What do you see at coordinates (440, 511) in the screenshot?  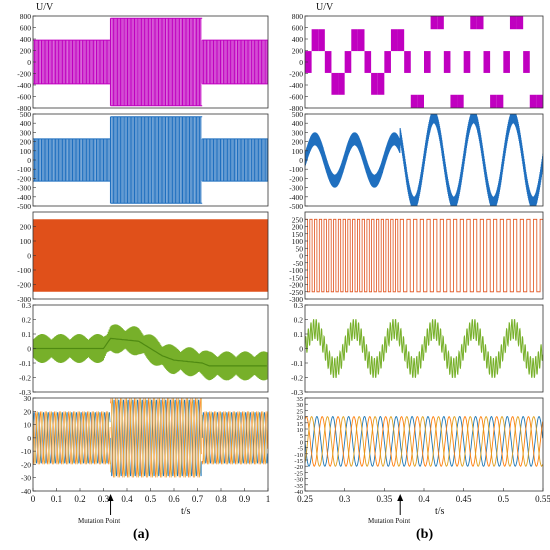 I see `x-unit-label-b: t/s` at bounding box center [440, 511].